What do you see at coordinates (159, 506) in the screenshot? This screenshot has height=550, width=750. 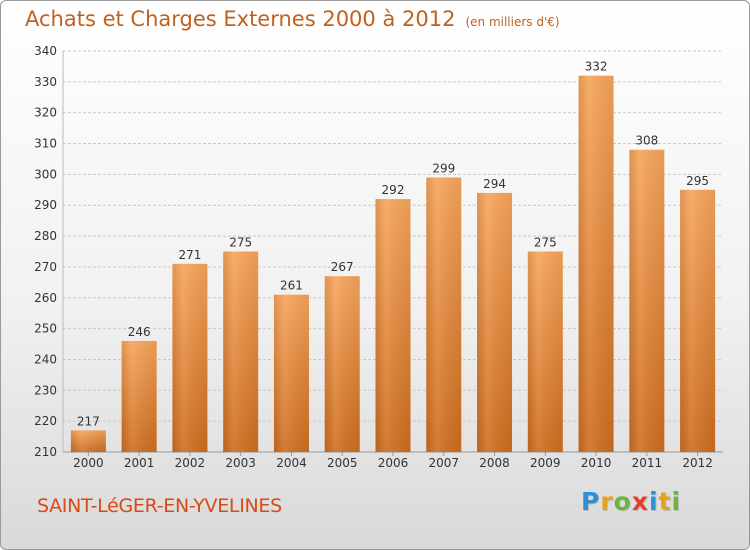 I see `commune-name: SAINT-LéGER-EN-YVELINES` at bounding box center [159, 506].